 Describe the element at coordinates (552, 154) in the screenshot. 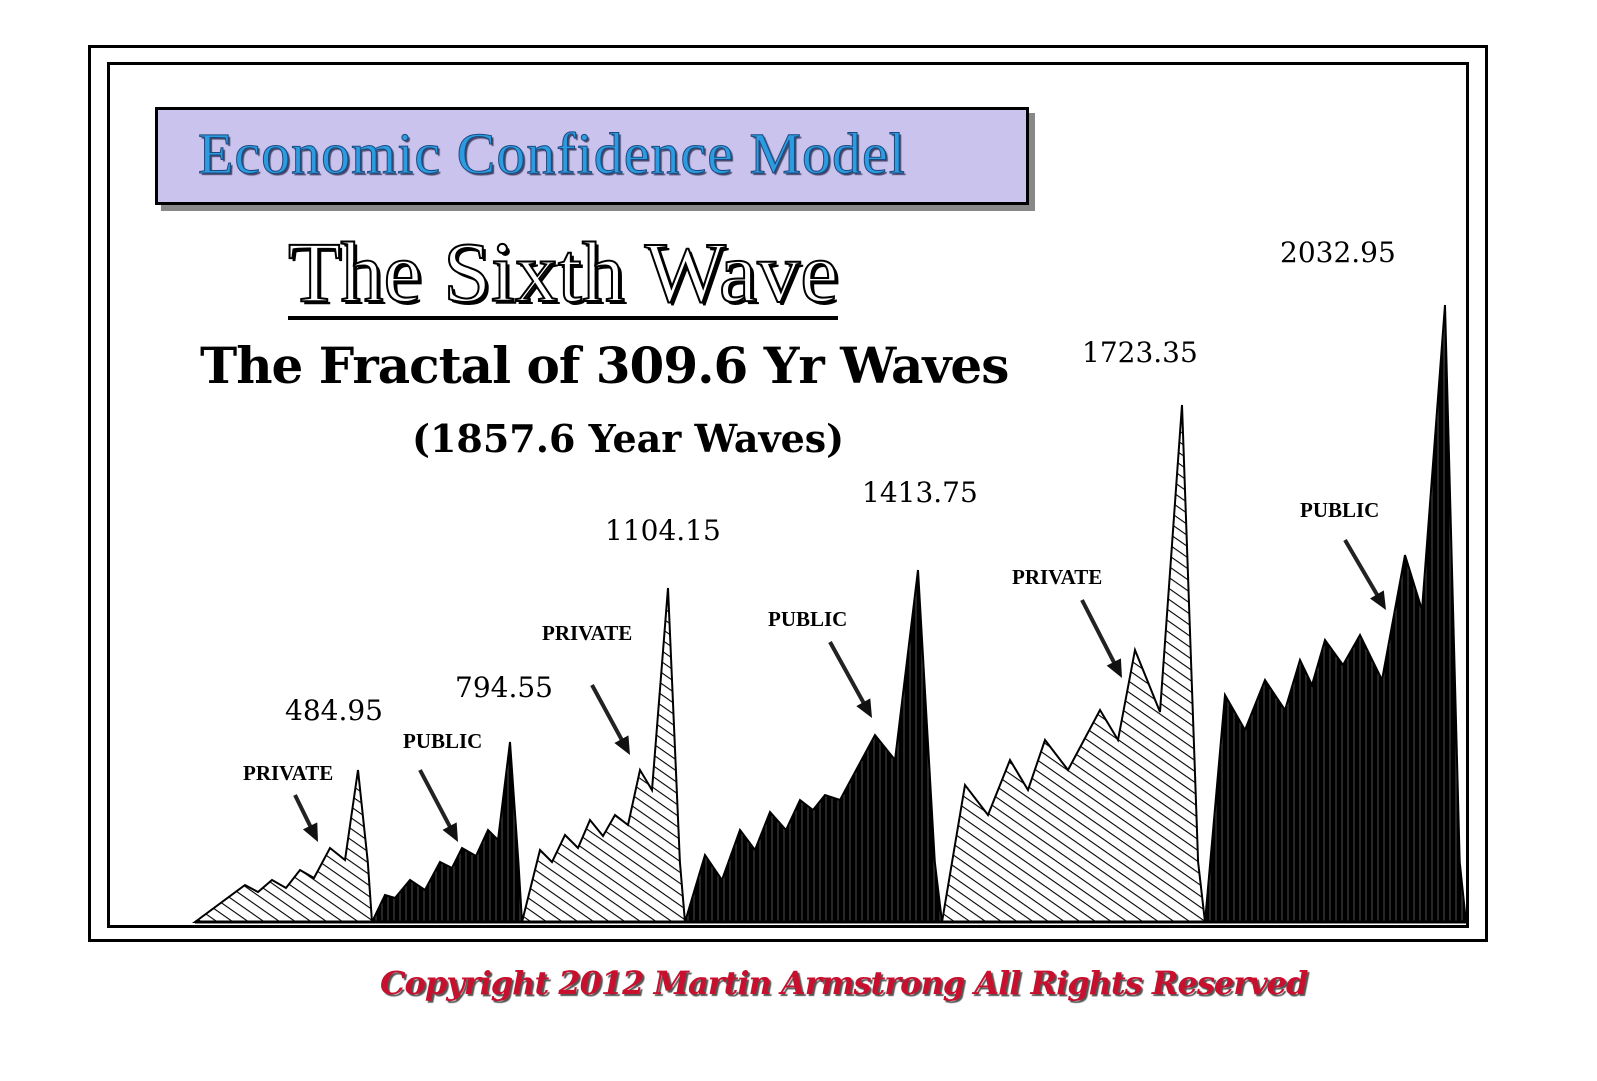

I see `box-title: Economic Confidence Model` at that location.